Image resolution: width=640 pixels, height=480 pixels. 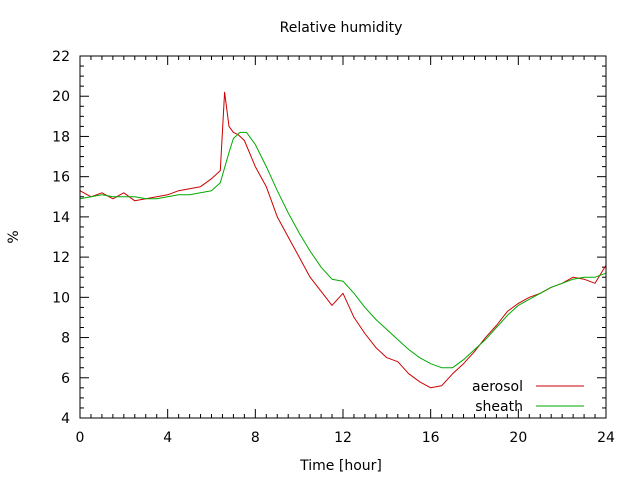 What do you see at coordinates (61, 298) in the screenshot?
I see `y-tick-label: 10` at bounding box center [61, 298].